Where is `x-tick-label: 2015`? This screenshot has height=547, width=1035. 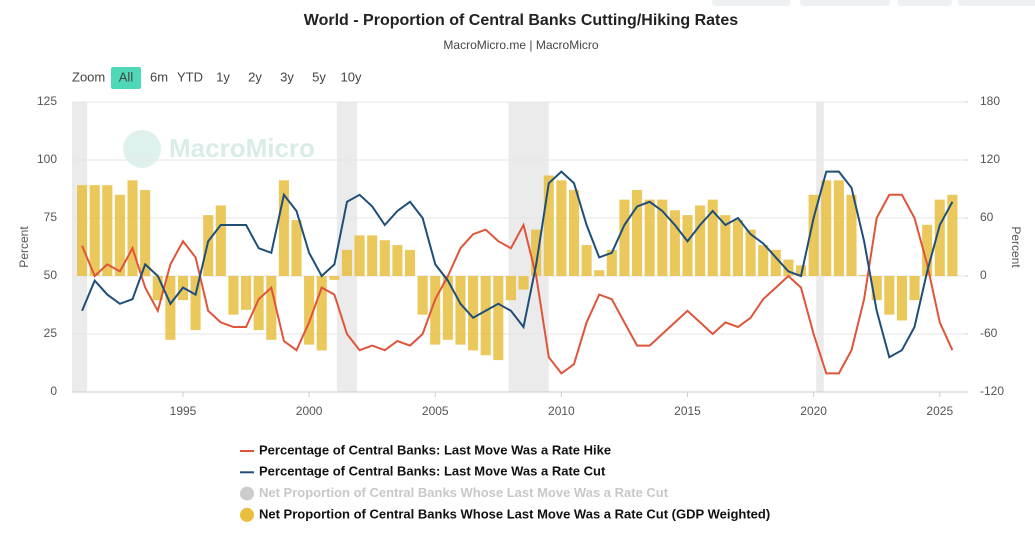 x-tick-label: 2015 is located at coordinates (687, 411).